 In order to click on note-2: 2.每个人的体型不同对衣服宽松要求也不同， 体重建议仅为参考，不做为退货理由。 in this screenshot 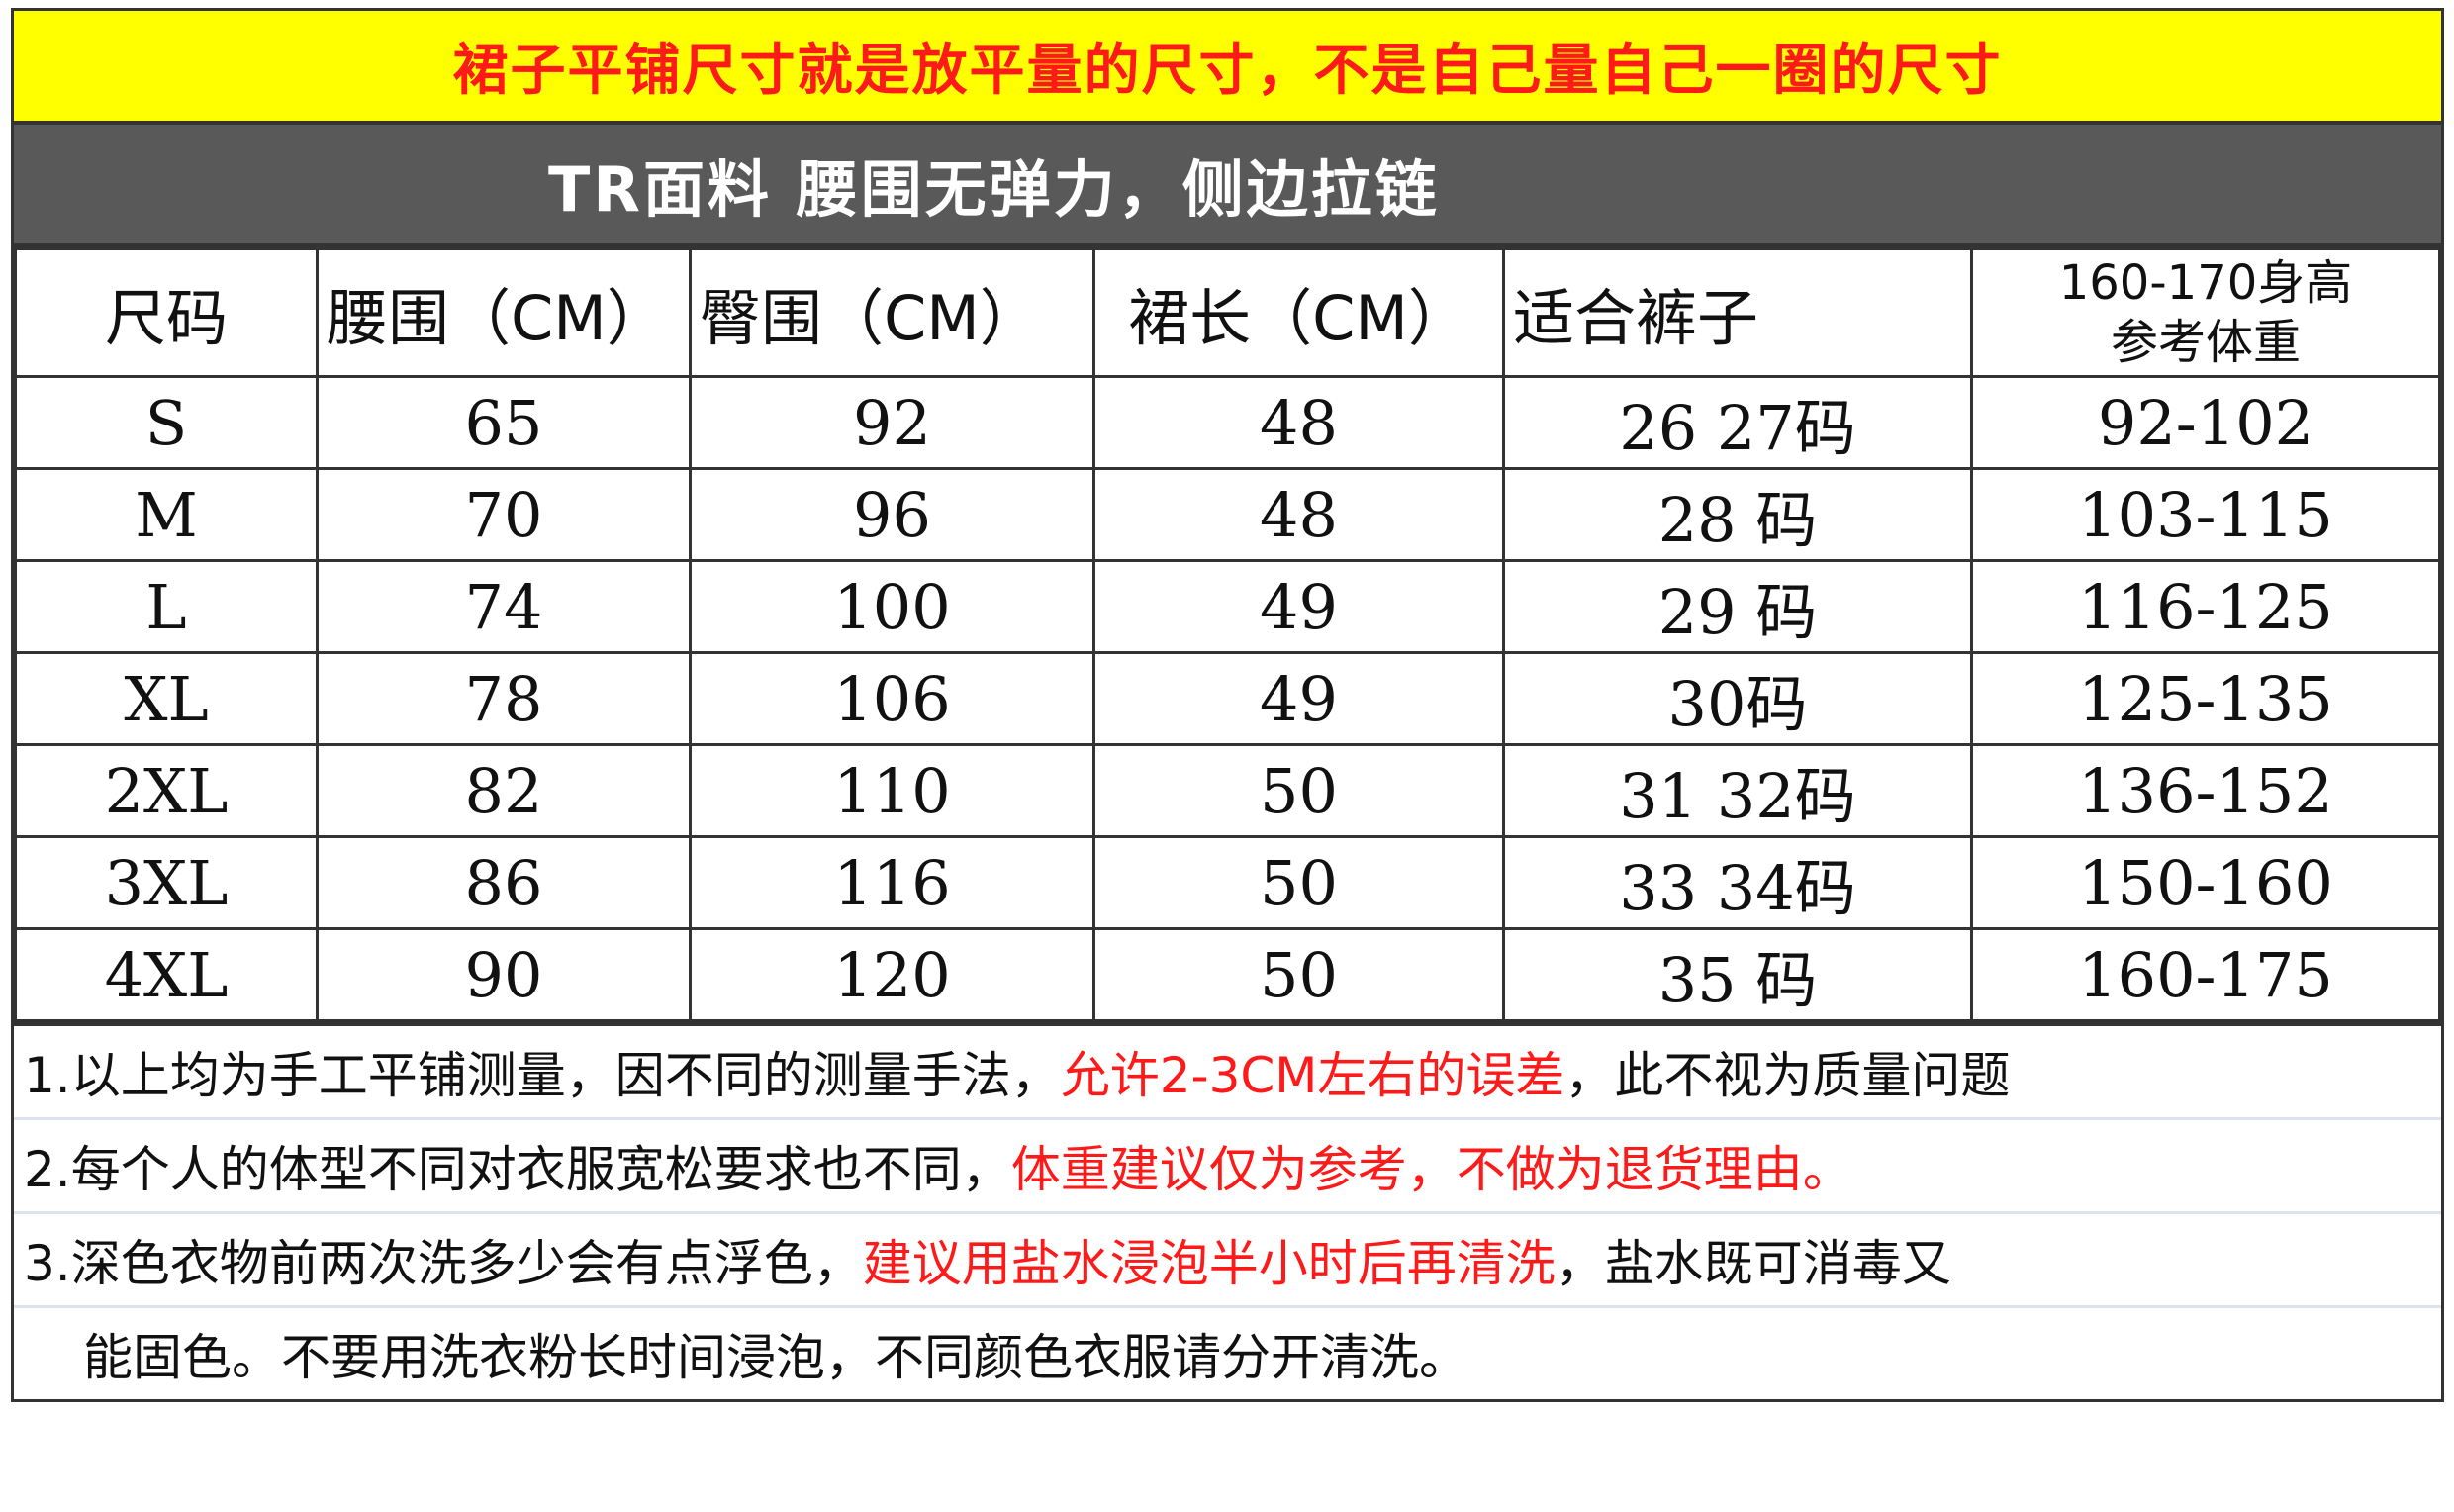, I will do `click(1227, 1167)`.